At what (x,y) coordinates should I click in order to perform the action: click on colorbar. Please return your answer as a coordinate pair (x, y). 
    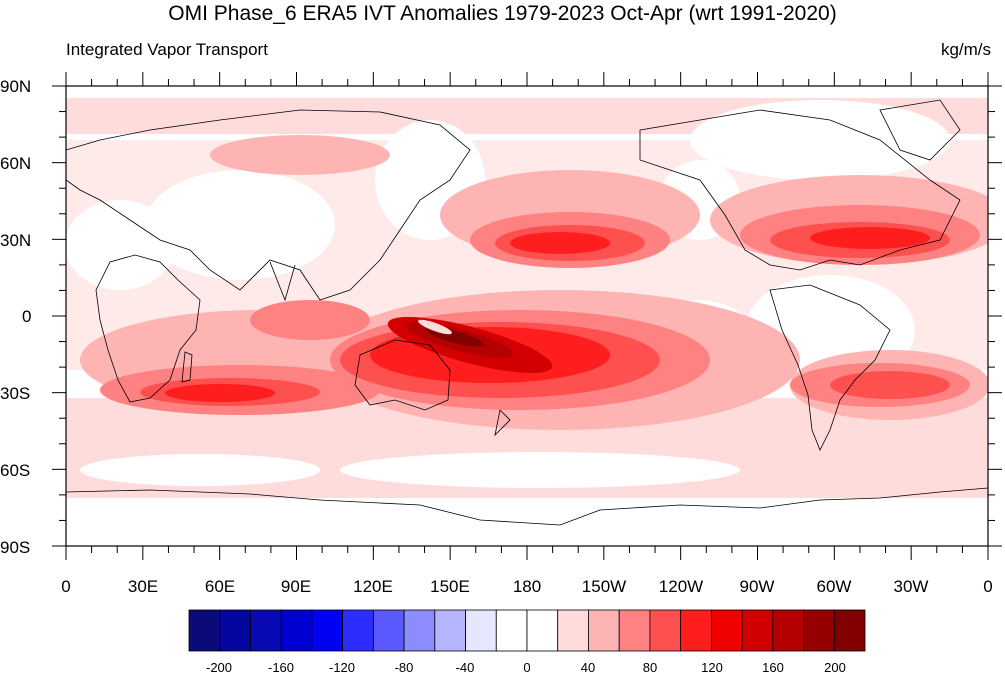
    Looking at the image, I should click on (527, 630).